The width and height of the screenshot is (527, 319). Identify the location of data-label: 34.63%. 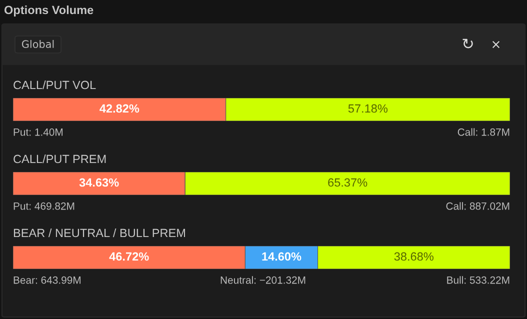
(99, 182).